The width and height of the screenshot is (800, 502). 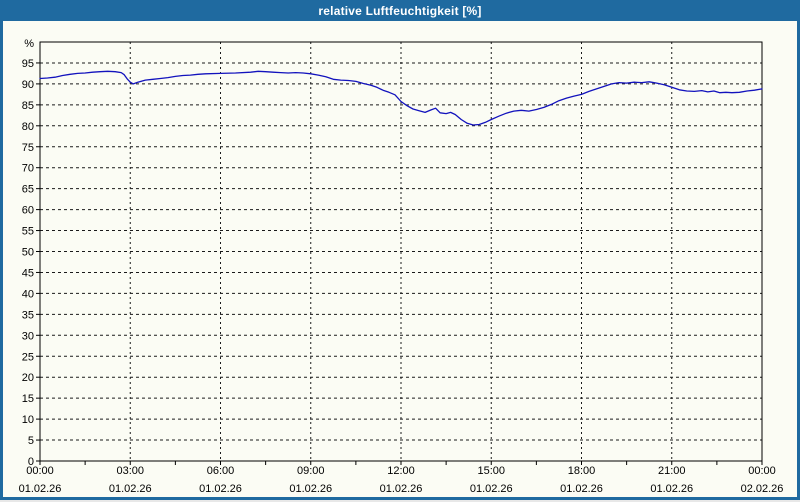 I want to click on y-tick-label: 20, so click(x=28, y=378).